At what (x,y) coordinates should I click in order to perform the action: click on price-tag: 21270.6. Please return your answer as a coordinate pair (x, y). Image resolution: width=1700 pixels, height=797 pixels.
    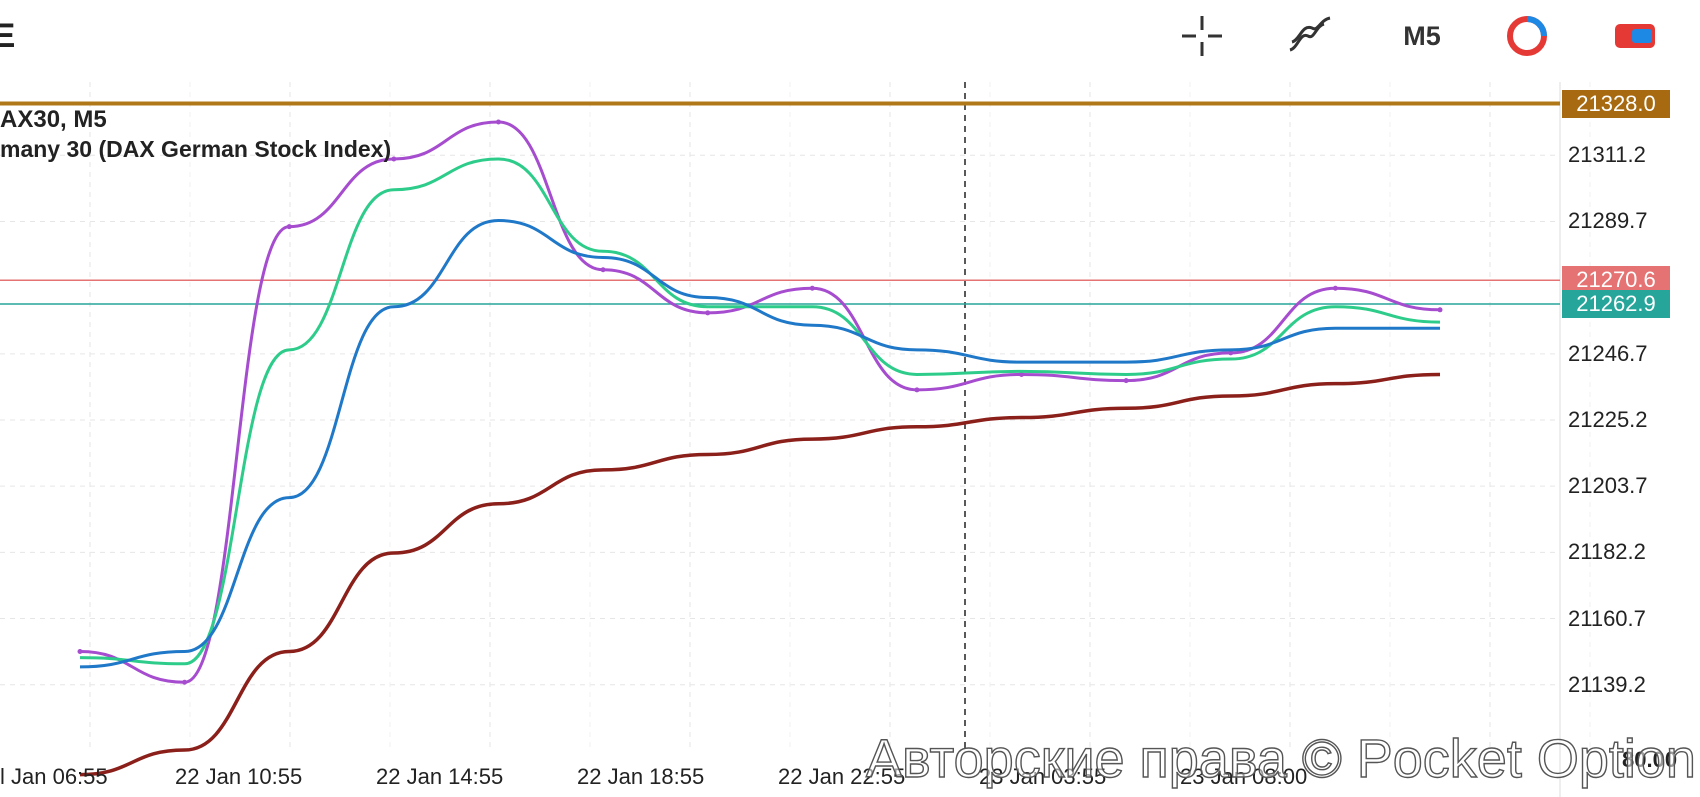
    Looking at the image, I should click on (1616, 280).